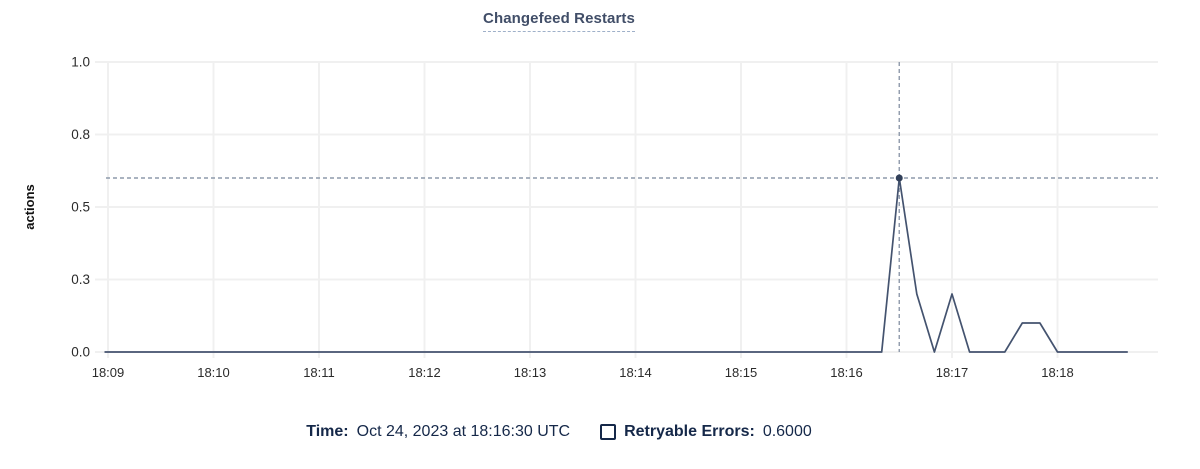 The image size is (1200, 469). I want to click on x-tick-label: 18:12, so click(424, 372).